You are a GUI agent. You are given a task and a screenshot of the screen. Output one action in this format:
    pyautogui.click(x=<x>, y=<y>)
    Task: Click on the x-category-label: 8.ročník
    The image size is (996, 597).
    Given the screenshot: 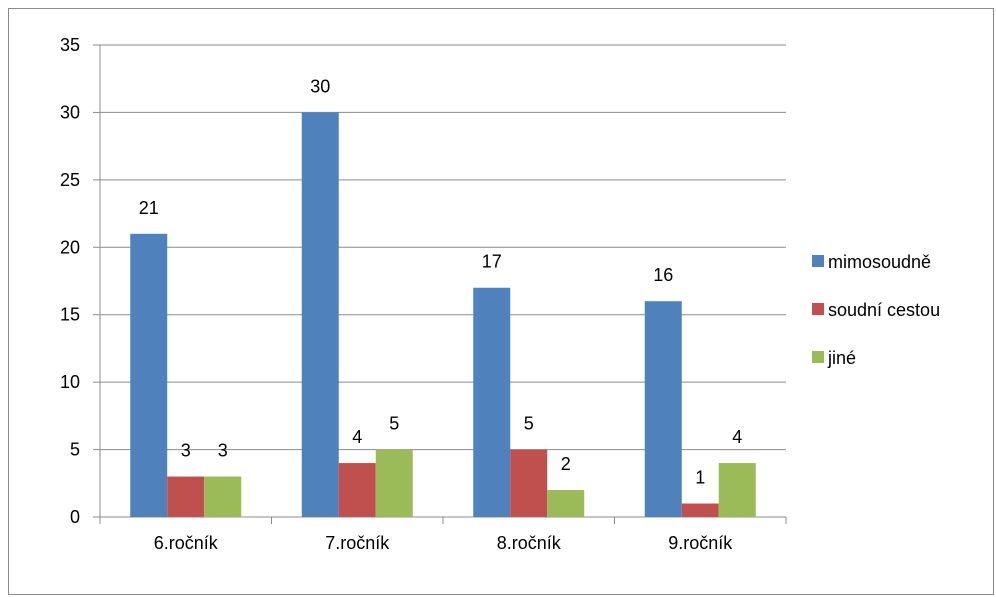 What is the action you would take?
    pyautogui.click(x=529, y=543)
    